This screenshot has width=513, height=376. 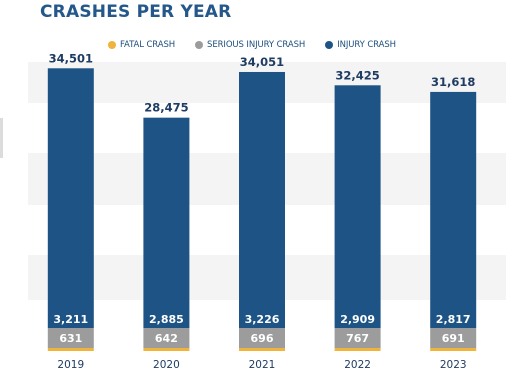 What do you see at coordinates (70, 198) in the screenshot?
I see `bar-injury-2019` at bounding box center [70, 198].